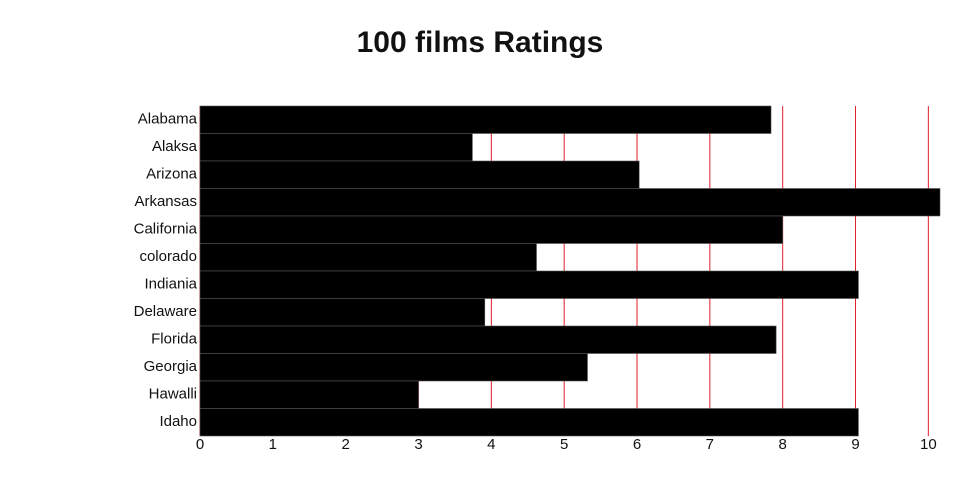 The width and height of the screenshot is (960, 500). I want to click on x-tick-label: 8, so click(783, 444).